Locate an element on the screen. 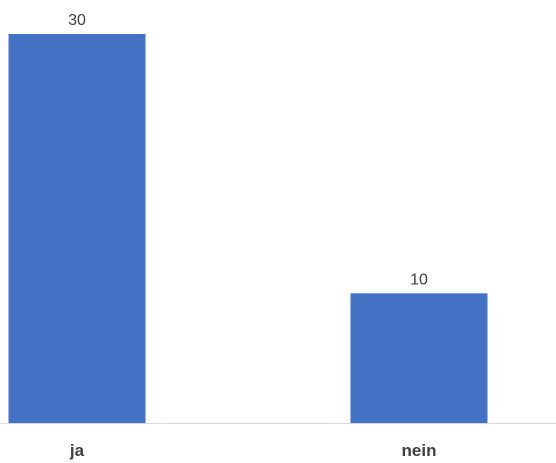  x-tick-label-nein: nein is located at coordinates (419, 450).